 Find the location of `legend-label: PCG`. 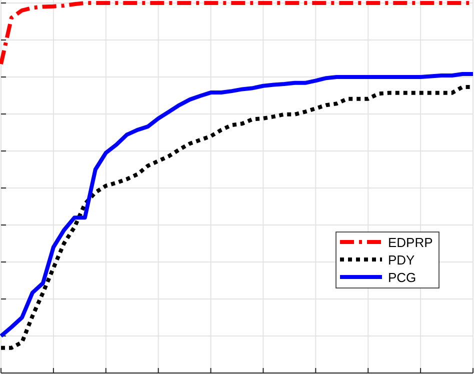

legend-label: PCG is located at coordinates (402, 277).